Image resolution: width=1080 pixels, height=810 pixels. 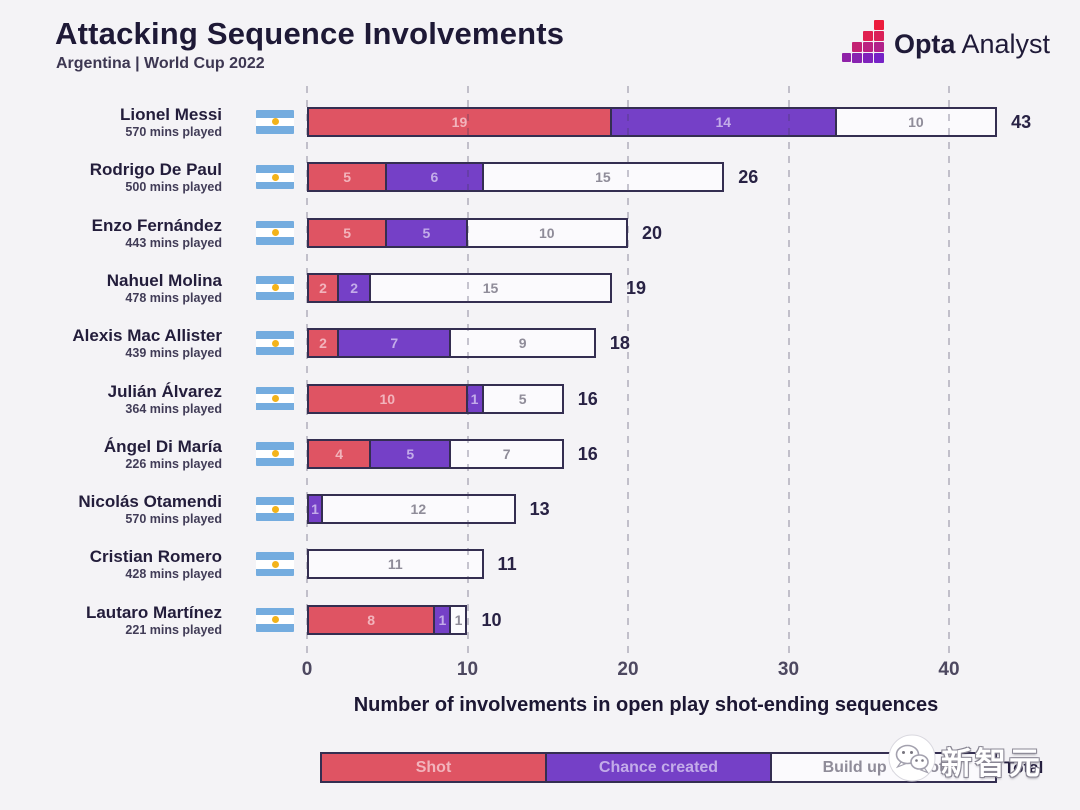 What do you see at coordinates (1021, 122) in the screenshot?
I see `total-value: 43` at bounding box center [1021, 122].